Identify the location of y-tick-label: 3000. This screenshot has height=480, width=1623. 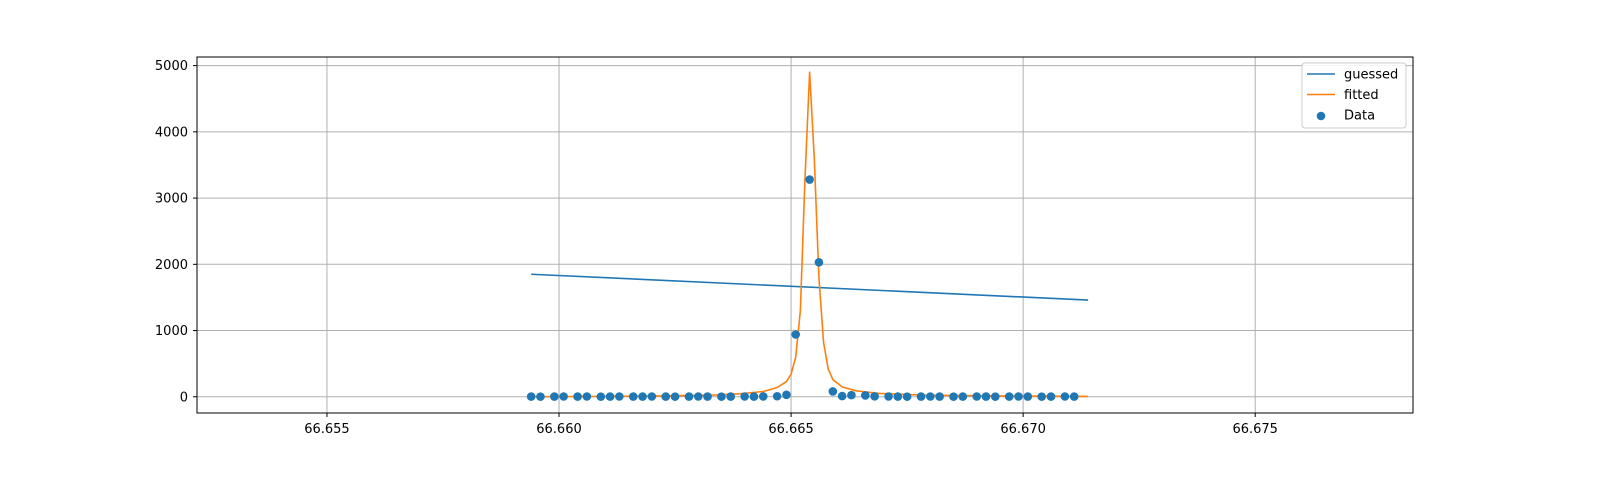
(171, 199).